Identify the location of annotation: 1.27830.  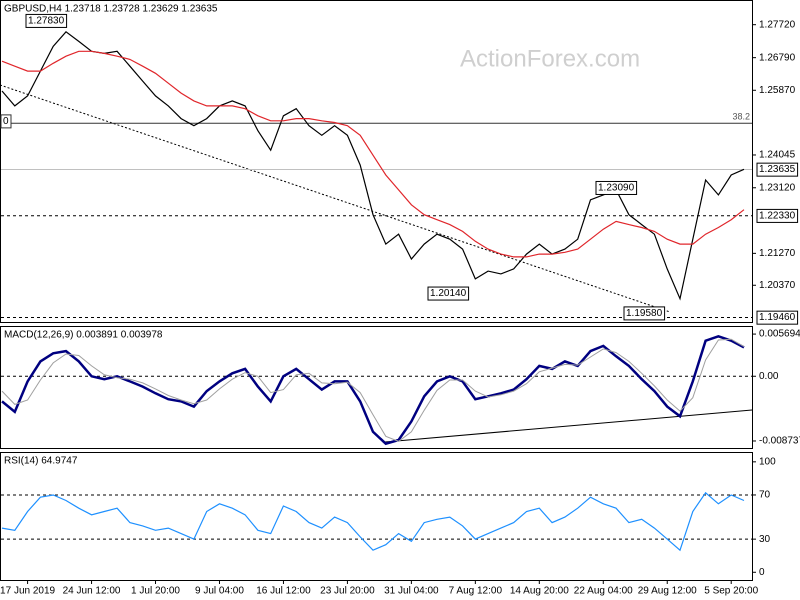
(46, 20).